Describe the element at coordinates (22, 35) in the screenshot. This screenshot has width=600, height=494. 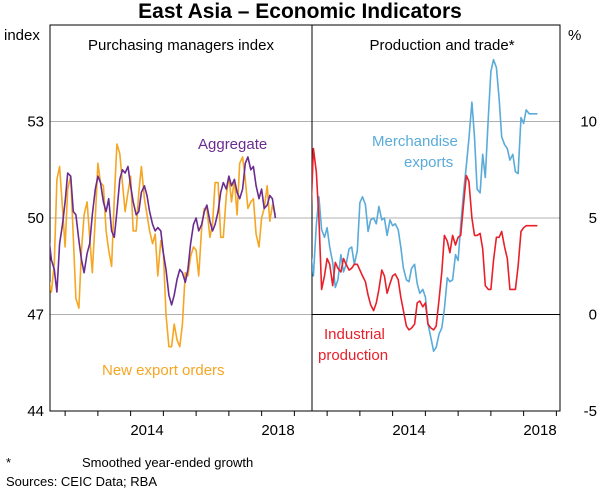
I see `left-axis-unit-label: index` at that location.